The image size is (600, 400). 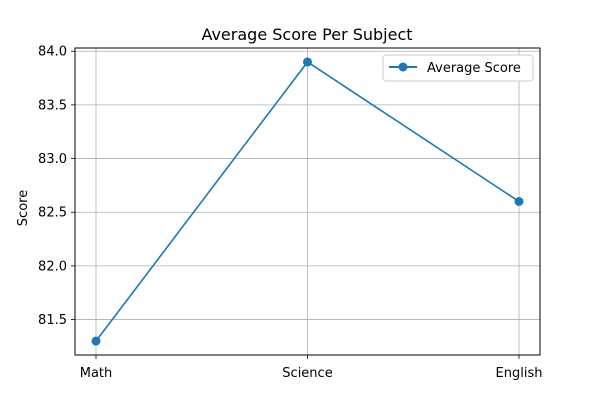 What do you see at coordinates (52, 52) in the screenshot?
I see `y-tick-label: 84.0` at bounding box center [52, 52].